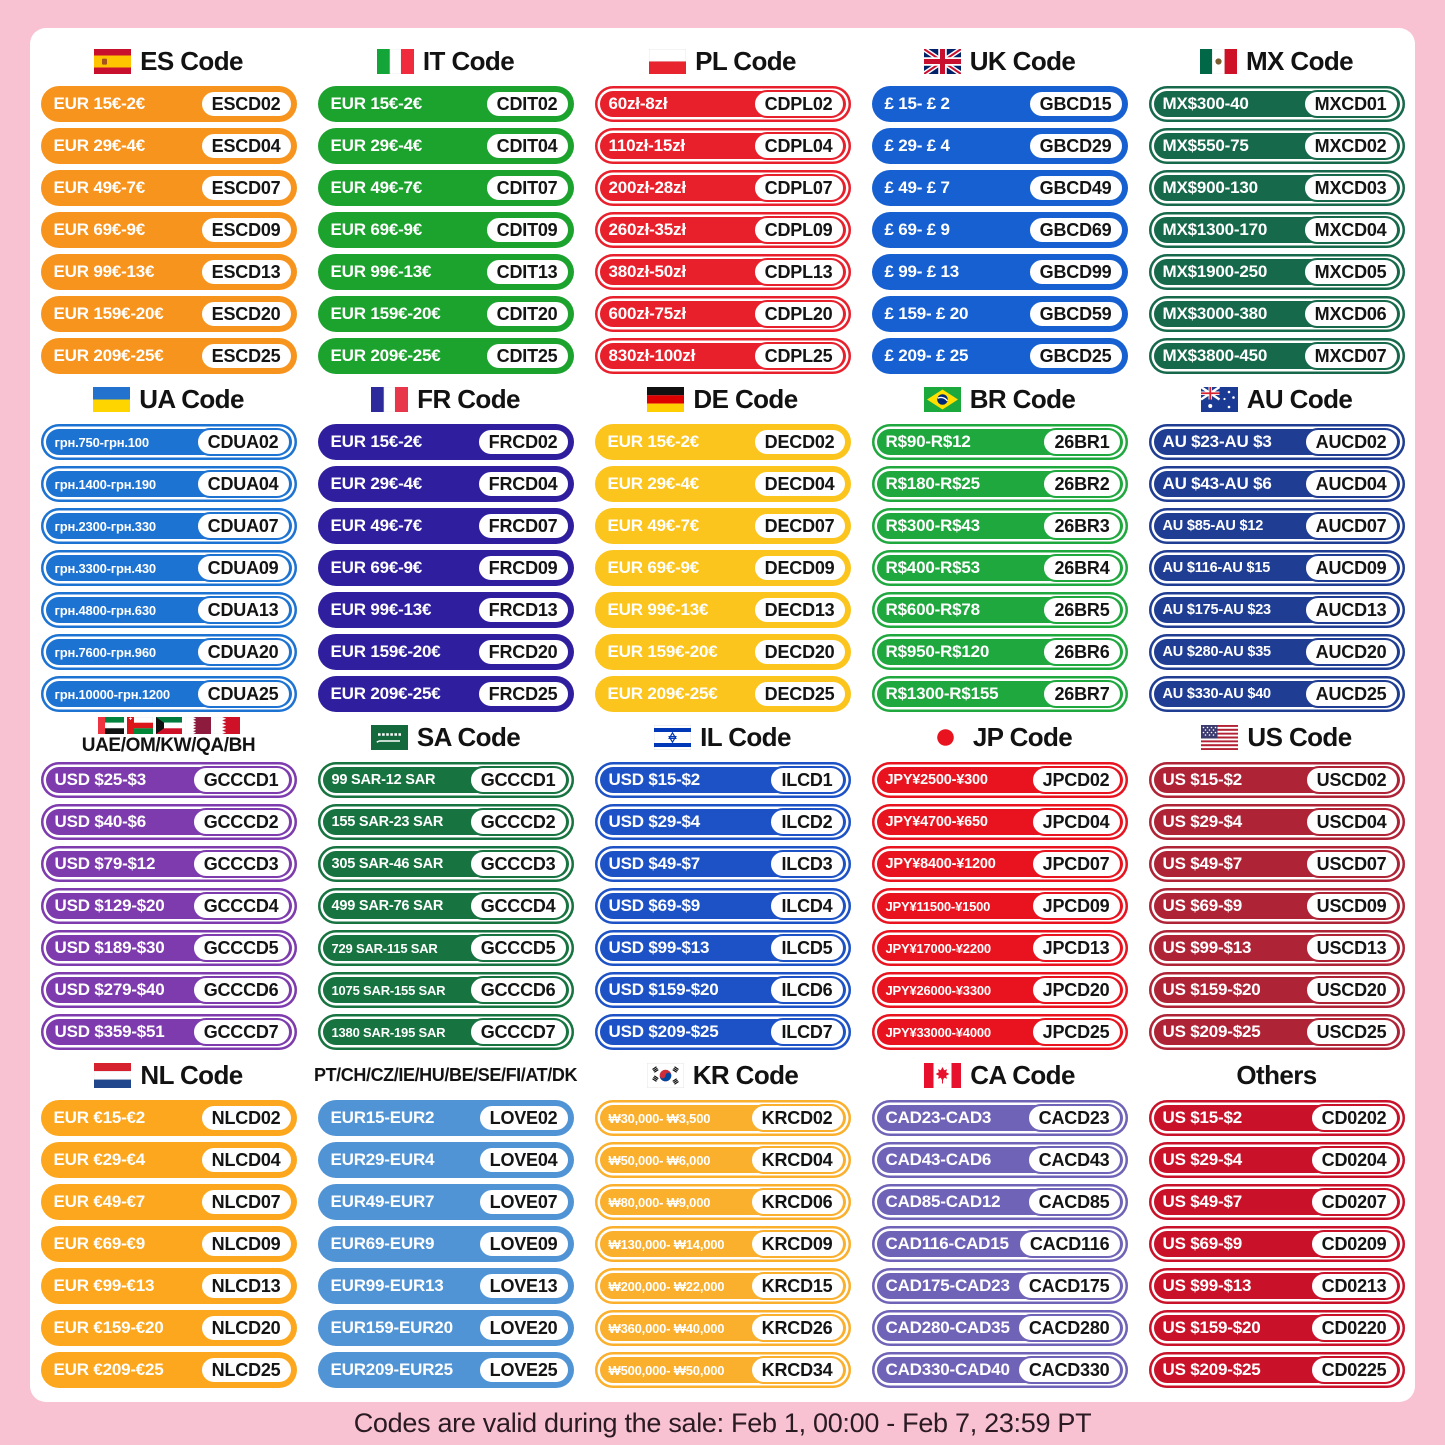 This screenshot has height=1445, width=1445. I want to click on ae-flag-icon, so click(110, 725).